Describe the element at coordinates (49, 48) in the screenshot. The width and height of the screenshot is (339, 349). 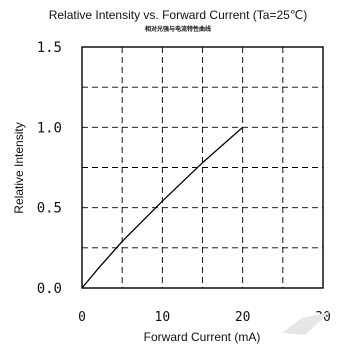
I see `y-tick-label: 1.5` at that location.